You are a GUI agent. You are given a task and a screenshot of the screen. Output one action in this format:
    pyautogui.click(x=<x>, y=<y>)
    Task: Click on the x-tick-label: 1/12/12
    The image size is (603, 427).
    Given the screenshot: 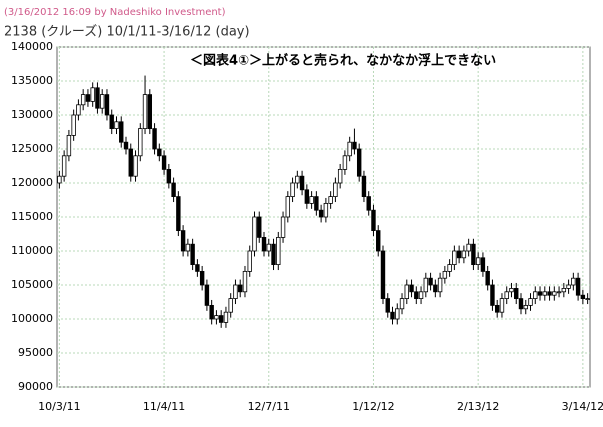 What is the action you would take?
    pyautogui.click(x=373, y=406)
    